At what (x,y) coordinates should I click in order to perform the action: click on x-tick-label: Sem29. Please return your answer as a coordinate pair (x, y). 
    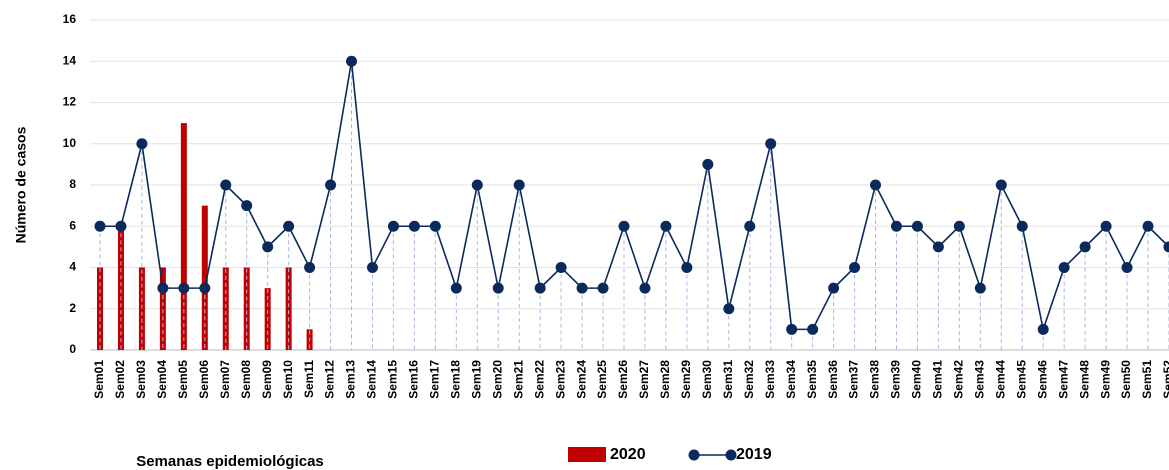
    Looking at the image, I should click on (686, 379).